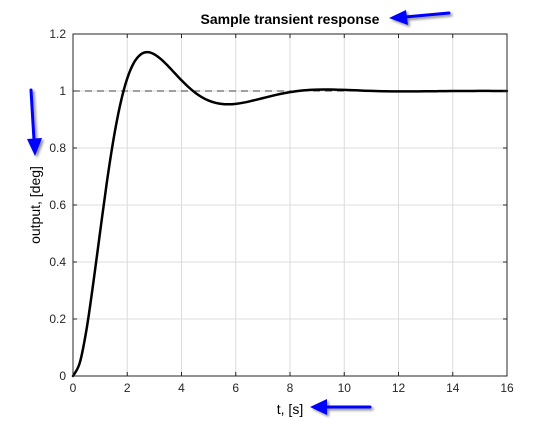  What do you see at coordinates (290, 19) in the screenshot?
I see `chart-title: Sample transient response` at bounding box center [290, 19].